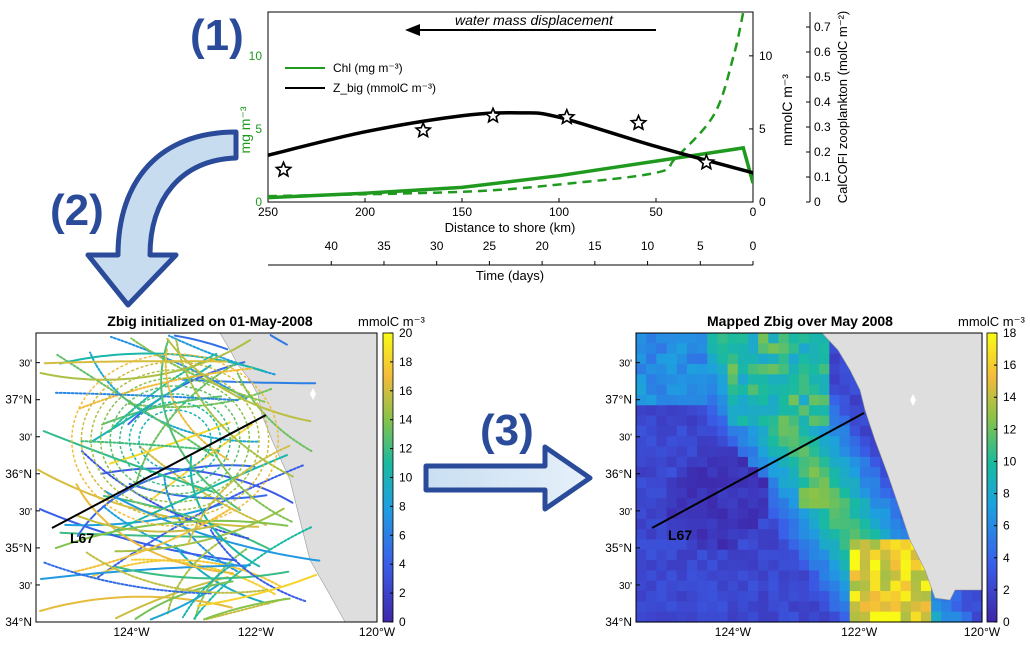 The height and width of the screenshot is (646, 1030). What do you see at coordinates (368, 68) in the screenshot?
I see `legend-chl-label: Chl (mg m⁻³)` at bounding box center [368, 68].